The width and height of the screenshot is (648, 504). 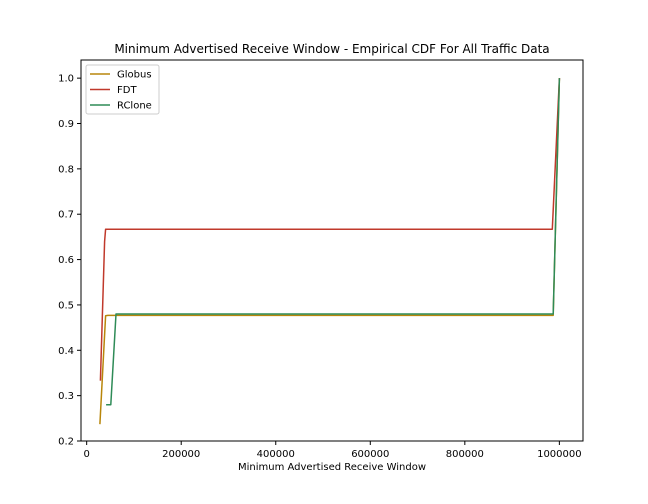 I want to click on legend-box, so click(x=122, y=89).